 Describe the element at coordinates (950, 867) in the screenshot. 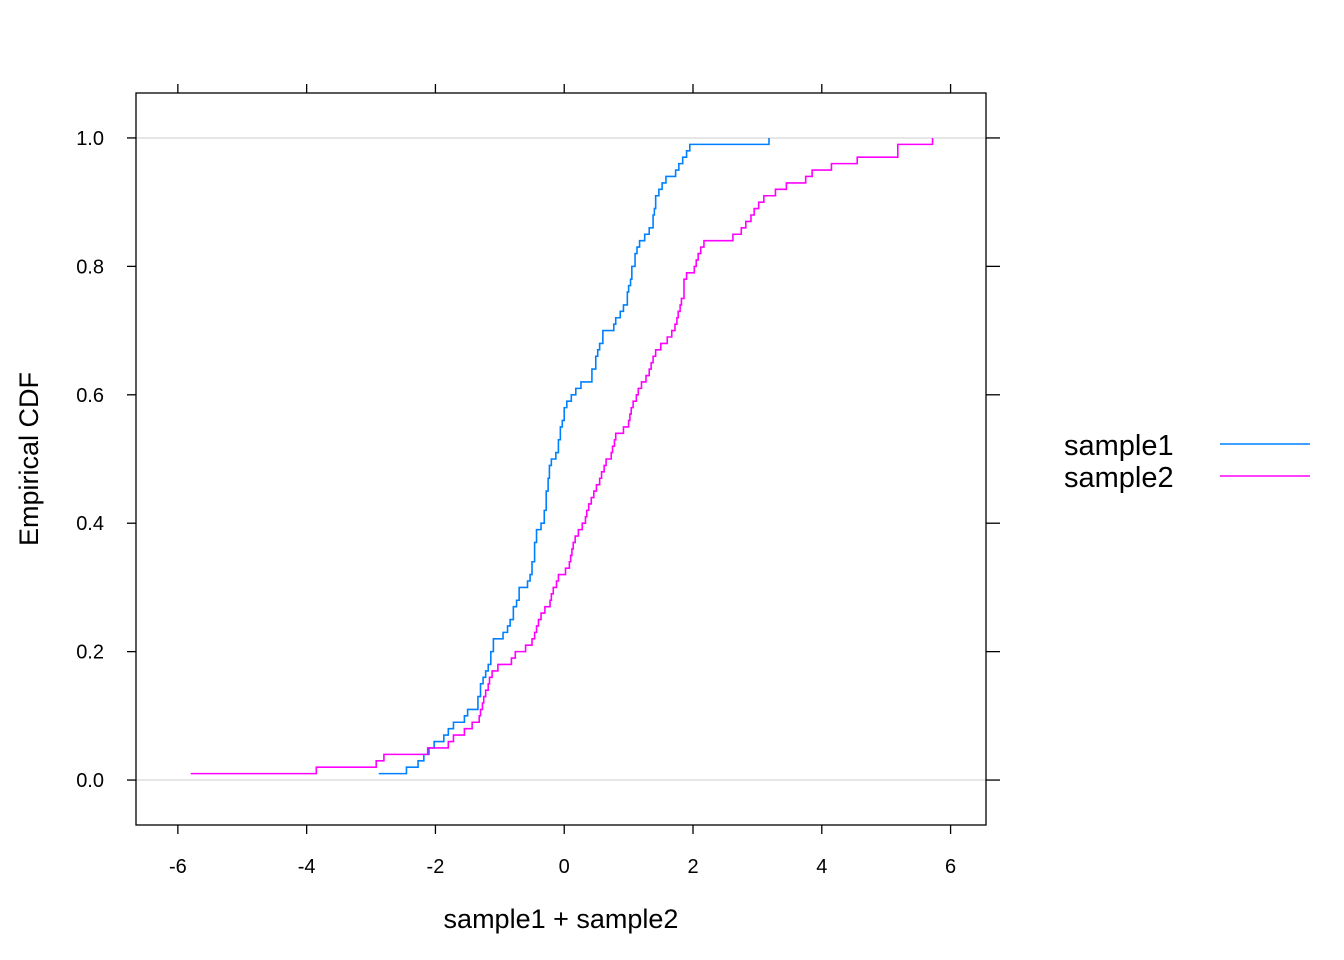

I see `x-tick-label: 6` at that location.